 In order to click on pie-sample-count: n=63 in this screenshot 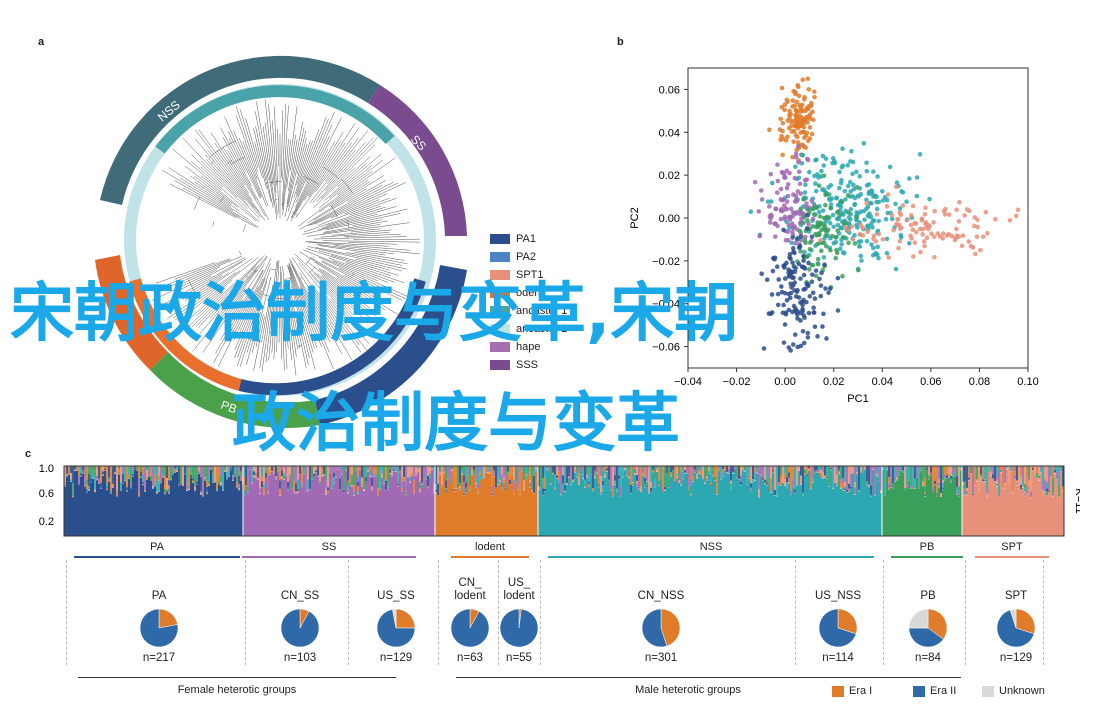, I will do `click(470, 658)`.